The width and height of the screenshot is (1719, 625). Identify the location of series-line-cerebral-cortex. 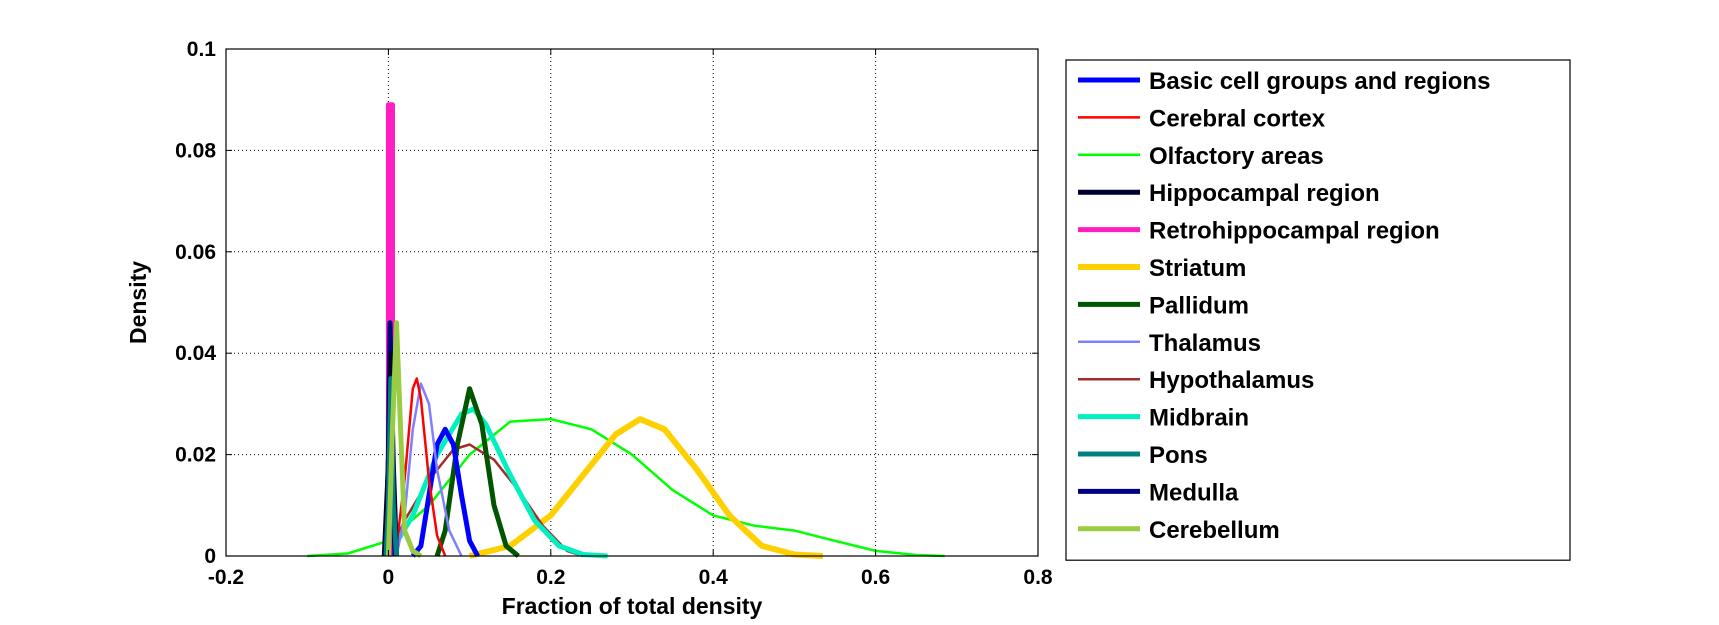
(417, 467).